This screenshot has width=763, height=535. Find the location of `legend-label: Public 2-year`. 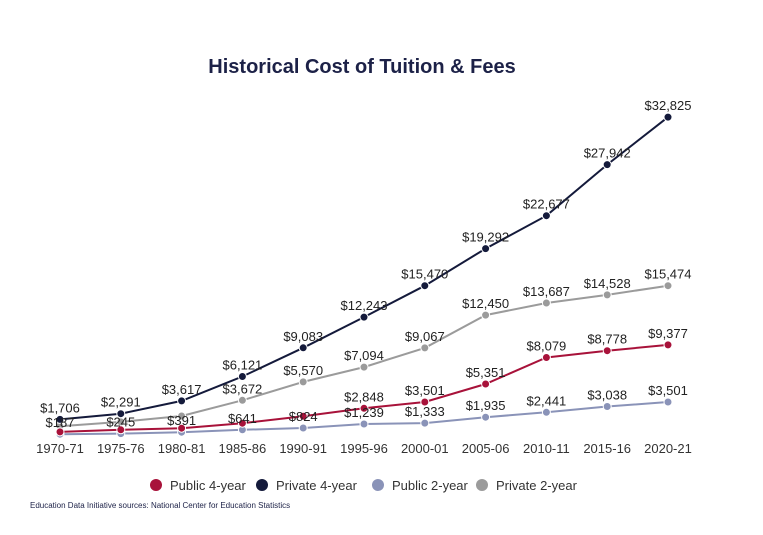

legend-label: Public 2-year is located at coordinates (430, 485).